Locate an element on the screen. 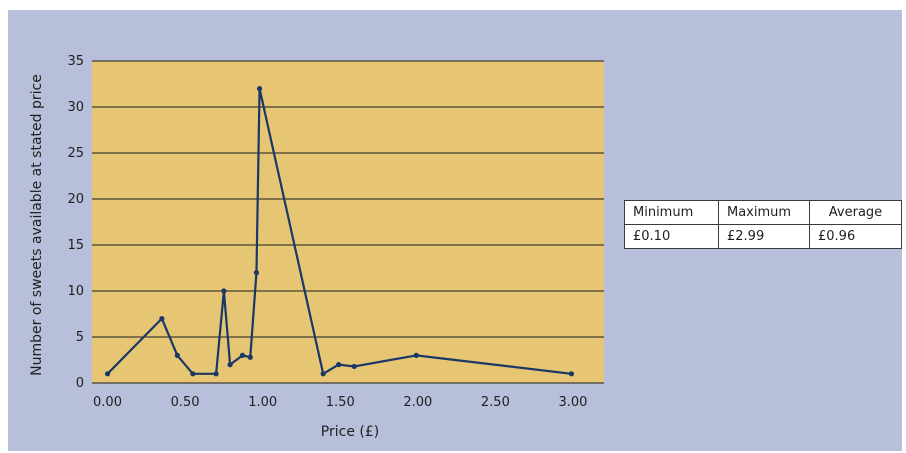  y-tick-label: 25 is located at coordinates (75, 153).